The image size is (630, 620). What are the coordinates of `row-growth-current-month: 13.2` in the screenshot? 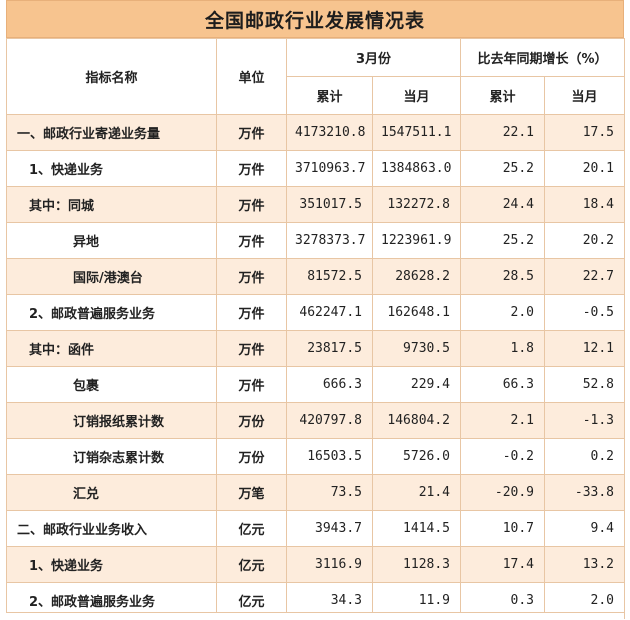 It's located at (585, 564).